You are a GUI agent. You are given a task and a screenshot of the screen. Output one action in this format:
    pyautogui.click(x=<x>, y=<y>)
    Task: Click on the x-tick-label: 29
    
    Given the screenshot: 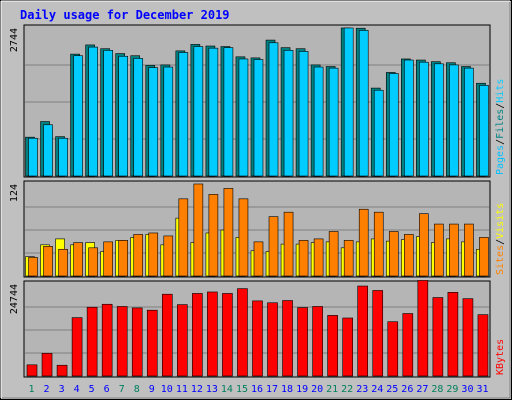 What is the action you would take?
    pyautogui.click(x=452, y=389)
    